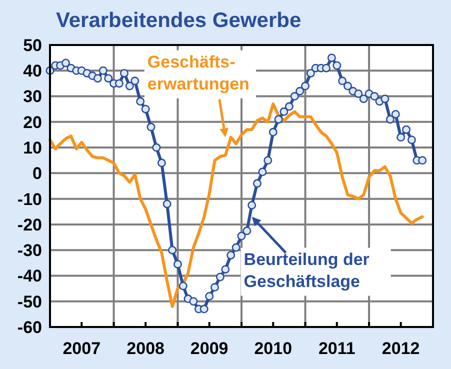  I want to click on y-tick-label: -30, so click(29, 250).